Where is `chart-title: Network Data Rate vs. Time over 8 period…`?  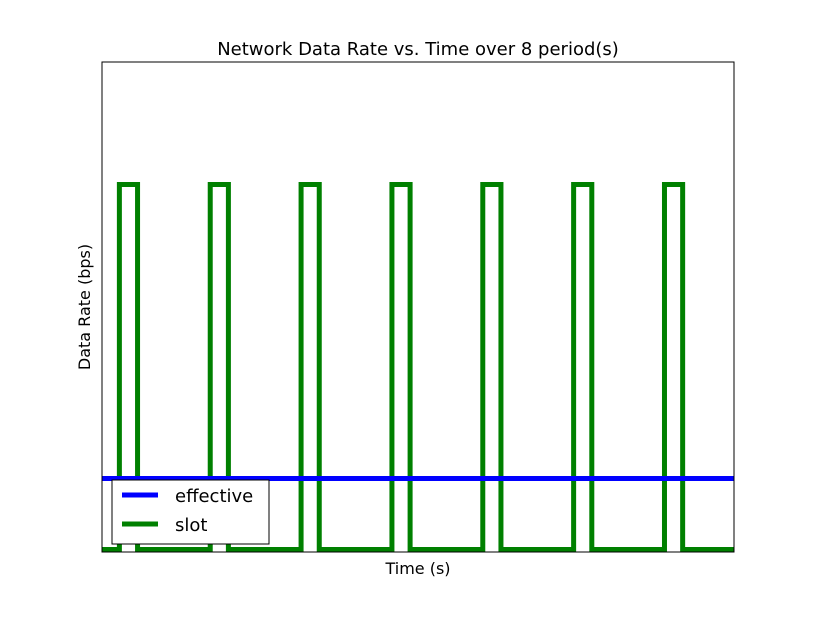
chart-title: Network Data Rate vs. Time over 8 period… is located at coordinates (418, 49).